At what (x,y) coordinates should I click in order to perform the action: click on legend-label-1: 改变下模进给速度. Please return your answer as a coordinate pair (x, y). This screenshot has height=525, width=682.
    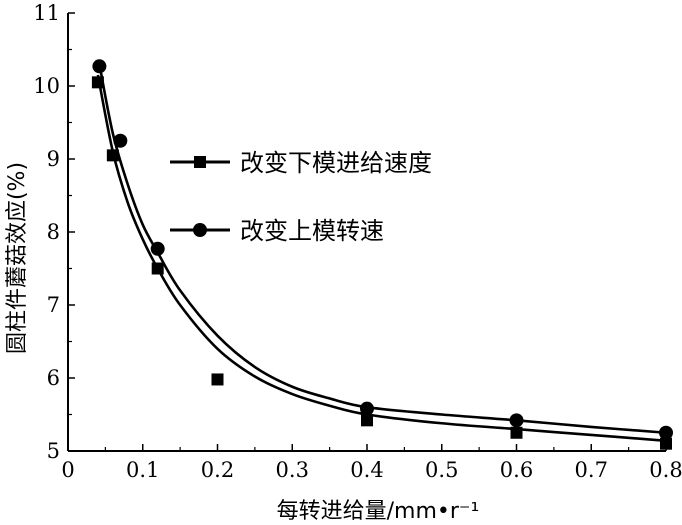
    Looking at the image, I should click on (336, 163).